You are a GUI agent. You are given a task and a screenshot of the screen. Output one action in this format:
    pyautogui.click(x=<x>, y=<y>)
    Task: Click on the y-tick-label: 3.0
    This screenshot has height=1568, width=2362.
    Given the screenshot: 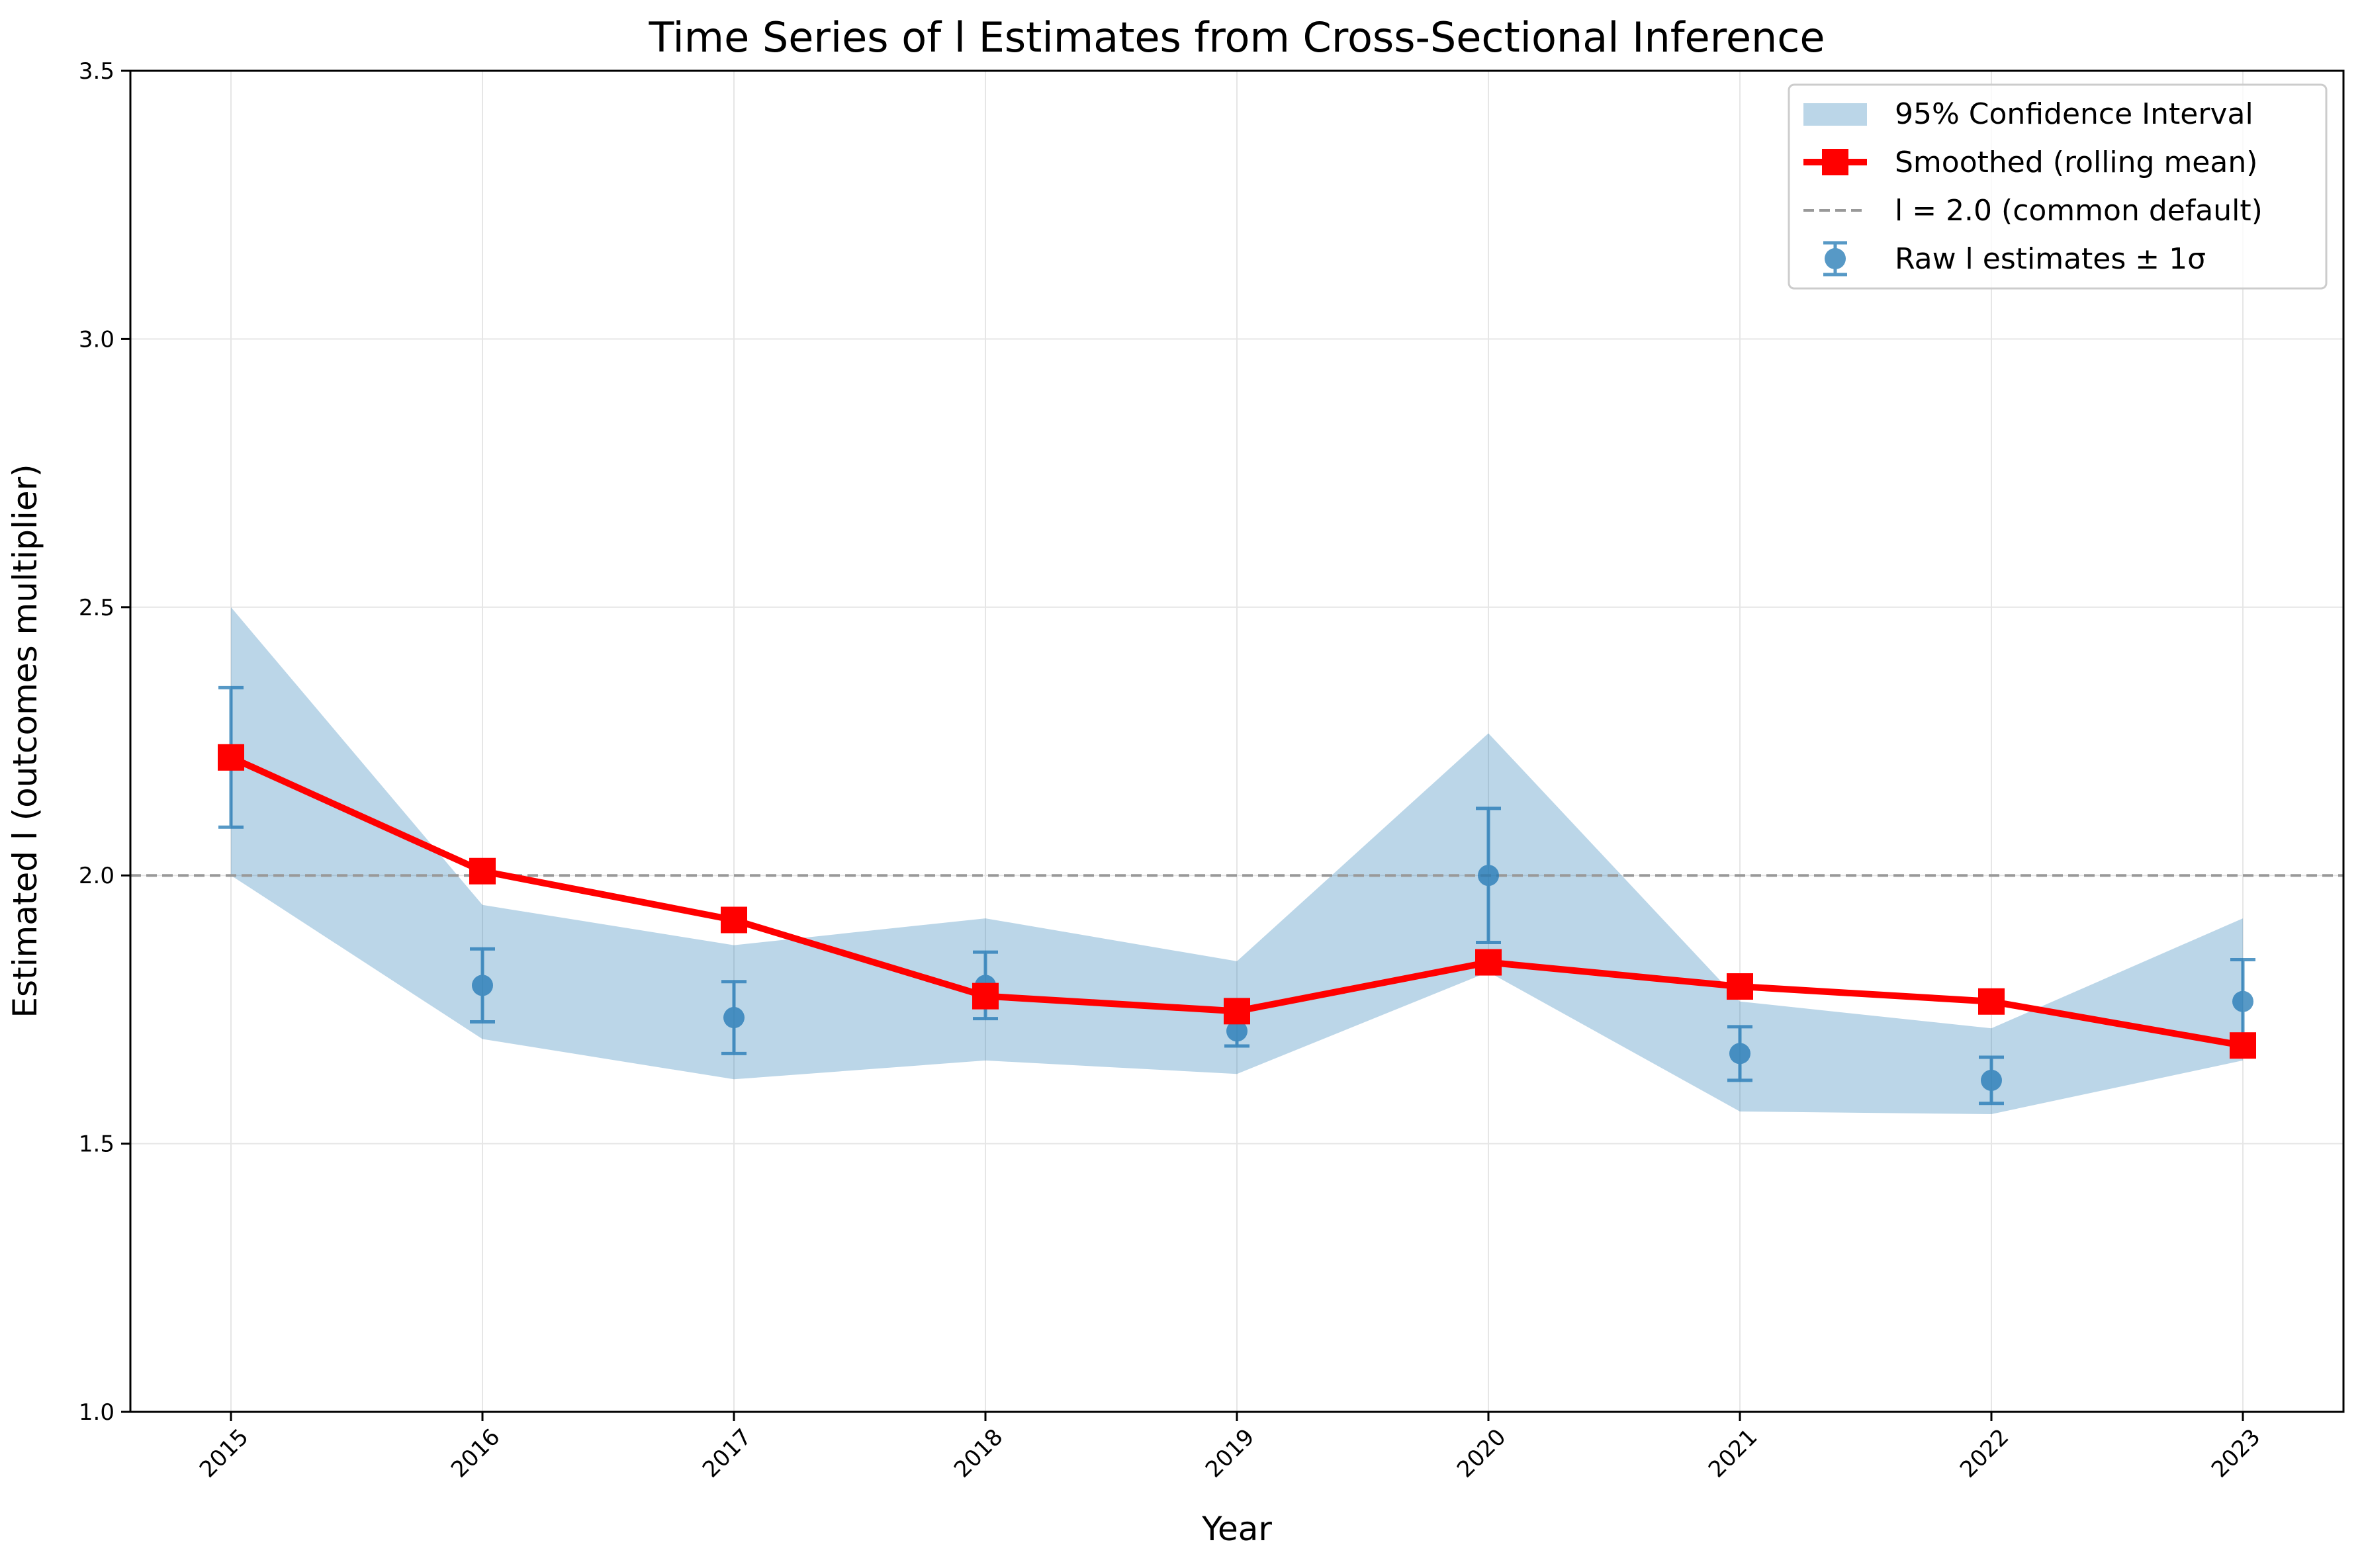 What is the action you would take?
    pyautogui.click(x=96, y=340)
    